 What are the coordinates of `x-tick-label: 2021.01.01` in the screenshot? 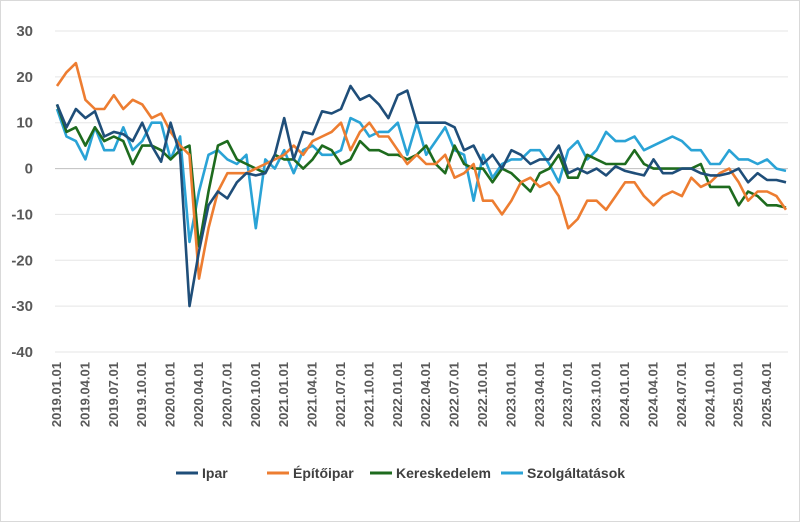 It's located at (283, 394).